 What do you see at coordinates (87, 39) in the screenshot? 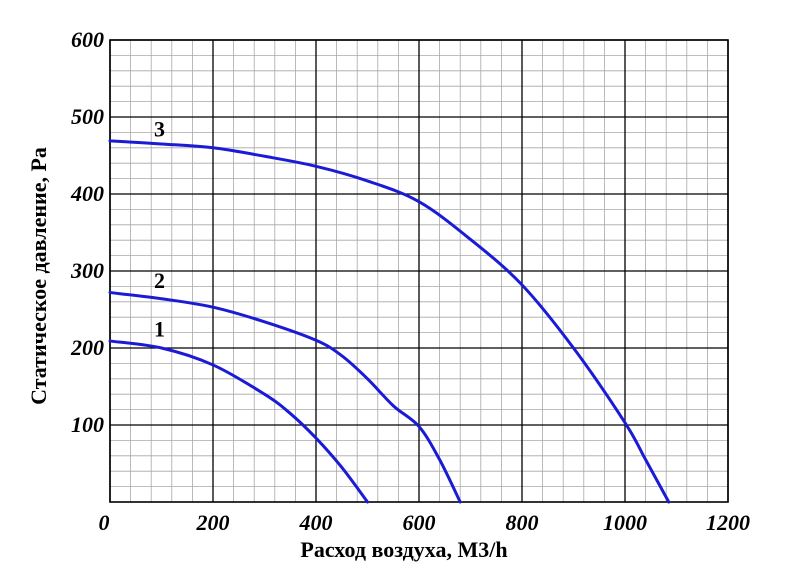
I see `y-tick-label: 600` at bounding box center [87, 39].